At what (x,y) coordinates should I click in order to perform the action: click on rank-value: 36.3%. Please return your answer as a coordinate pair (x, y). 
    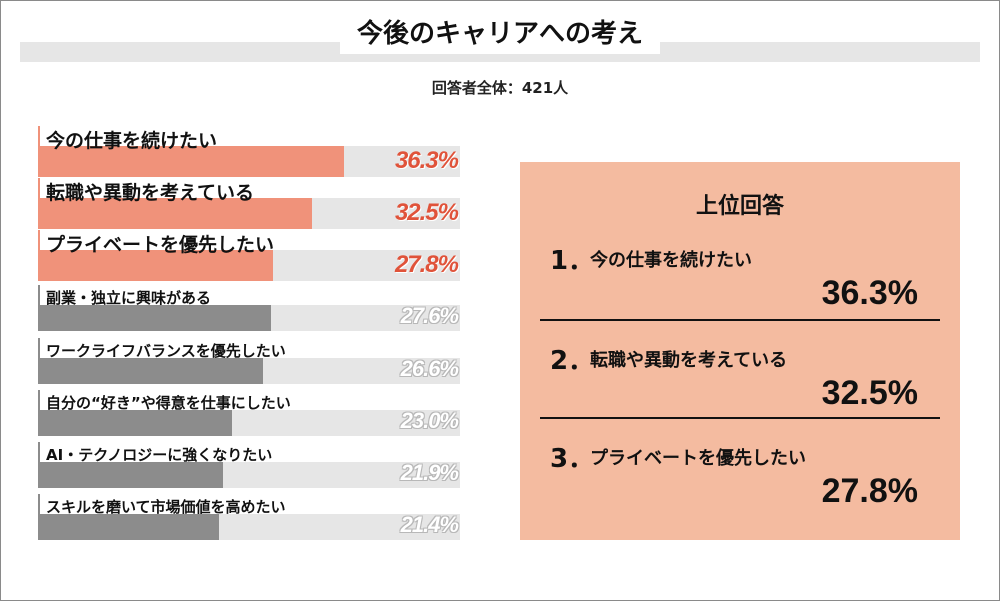
    Looking at the image, I should click on (869, 293).